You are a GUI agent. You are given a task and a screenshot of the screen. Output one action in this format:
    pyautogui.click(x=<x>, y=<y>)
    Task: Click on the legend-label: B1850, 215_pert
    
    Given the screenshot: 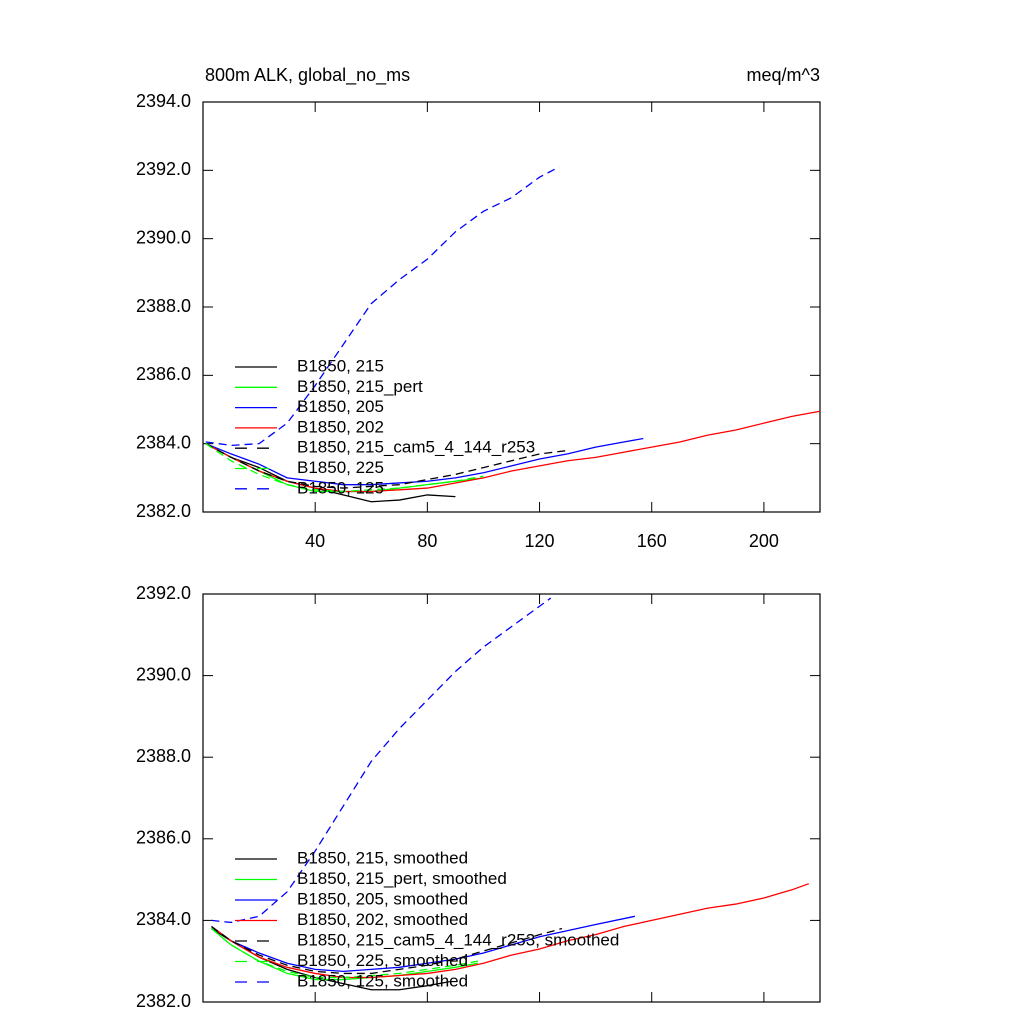 What is the action you would take?
    pyautogui.click(x=360, y=386)
    